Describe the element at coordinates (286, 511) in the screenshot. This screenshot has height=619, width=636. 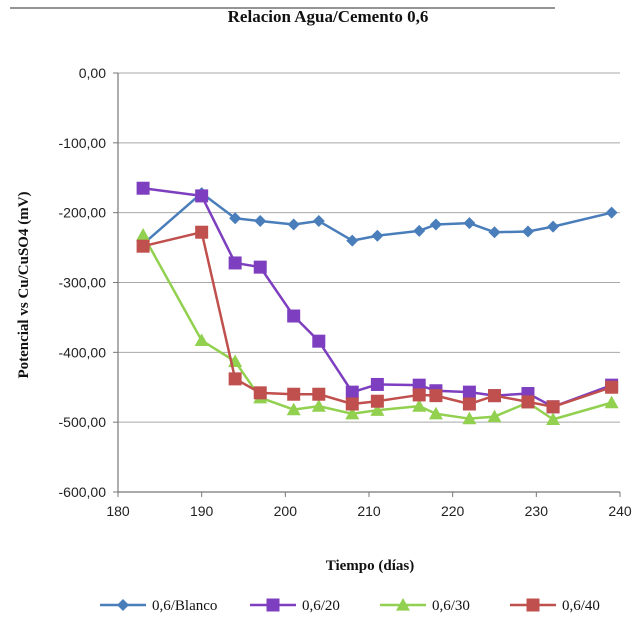
I see `x-tick-label: 200` at that location.